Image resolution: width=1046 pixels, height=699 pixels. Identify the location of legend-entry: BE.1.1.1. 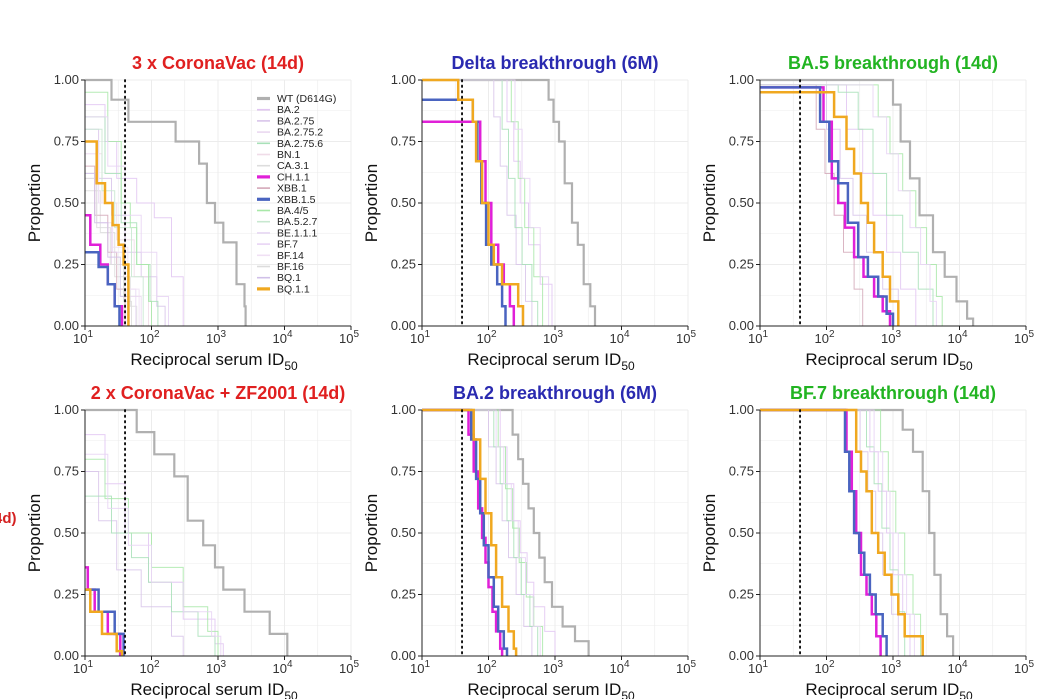
(297, 233).